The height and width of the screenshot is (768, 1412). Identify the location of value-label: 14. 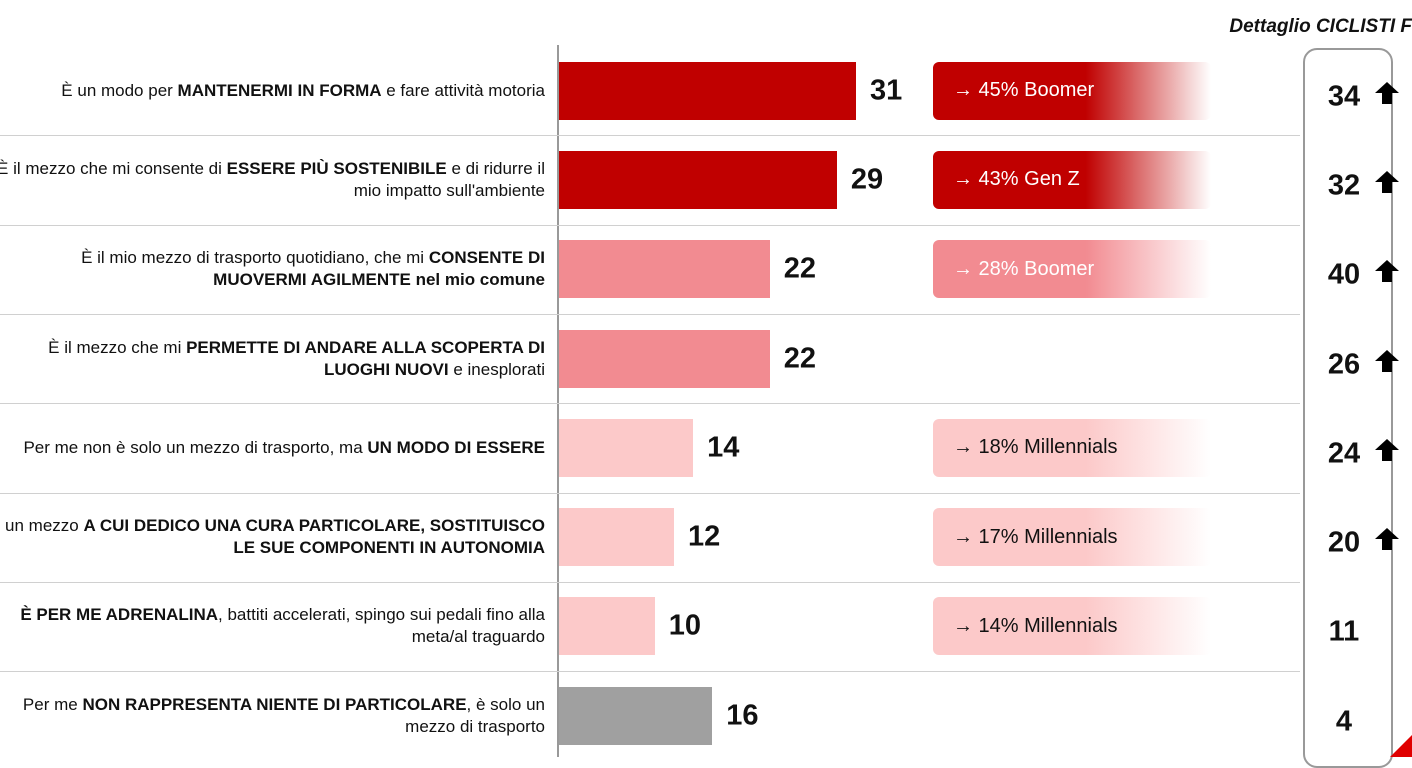
(723, 447).